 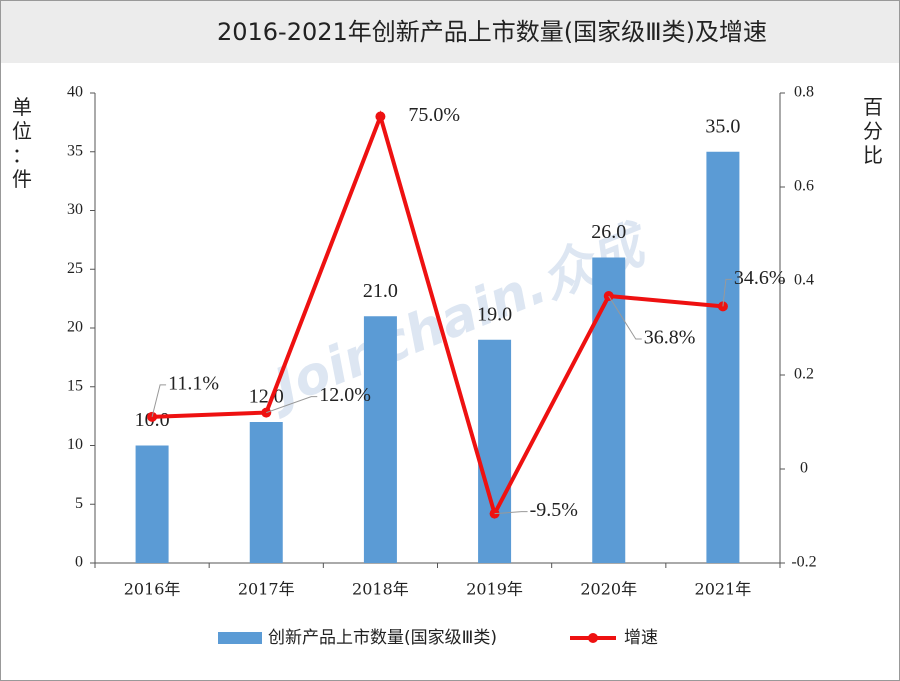 I want to click on y2-axis-title: 百分比, so click(x=873, y=131).